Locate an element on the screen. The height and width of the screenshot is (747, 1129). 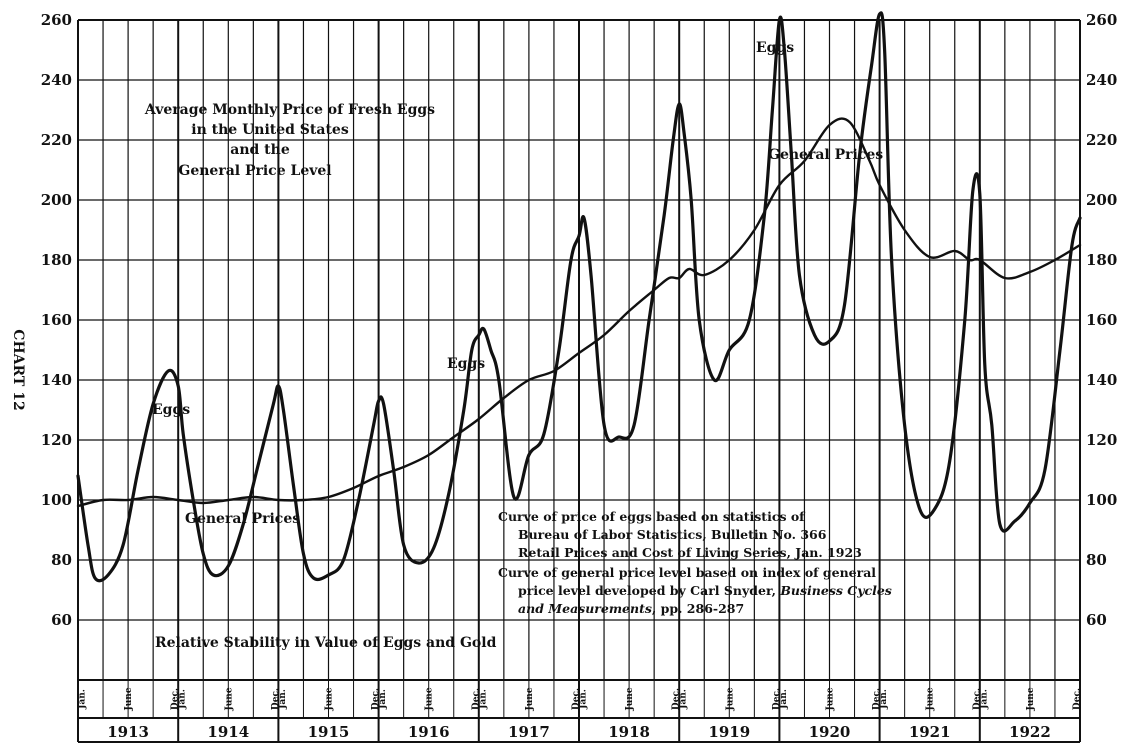
y-tick-label-right: 140 is located at coordinates (1101, 380).